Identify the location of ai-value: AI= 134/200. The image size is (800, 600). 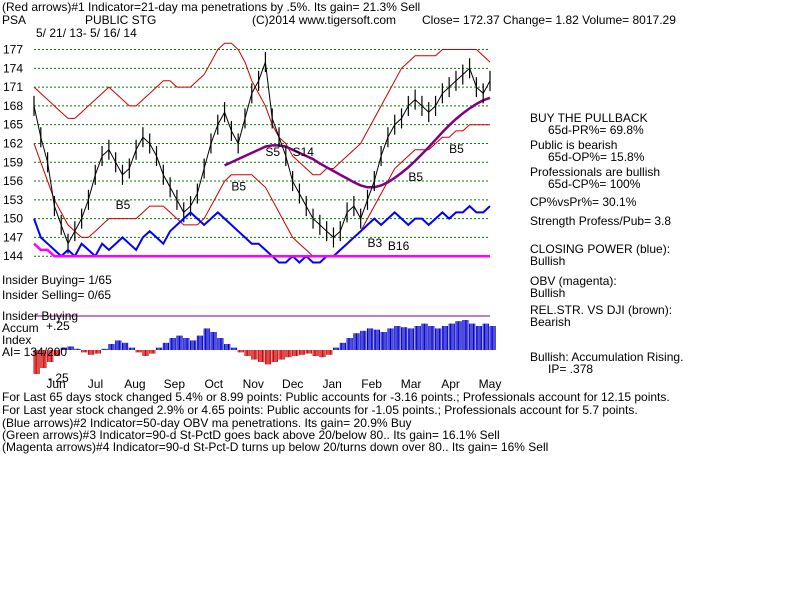
(34, 352).